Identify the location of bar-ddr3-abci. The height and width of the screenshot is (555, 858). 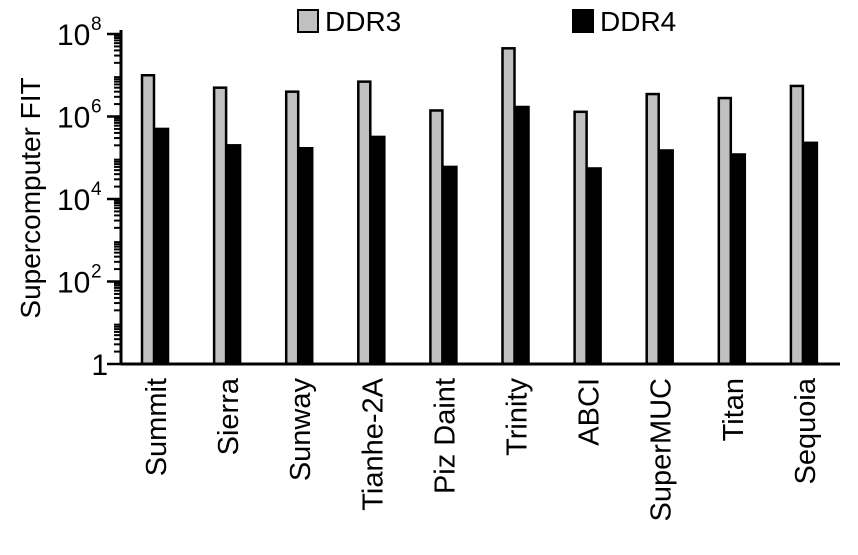
(580, 238).